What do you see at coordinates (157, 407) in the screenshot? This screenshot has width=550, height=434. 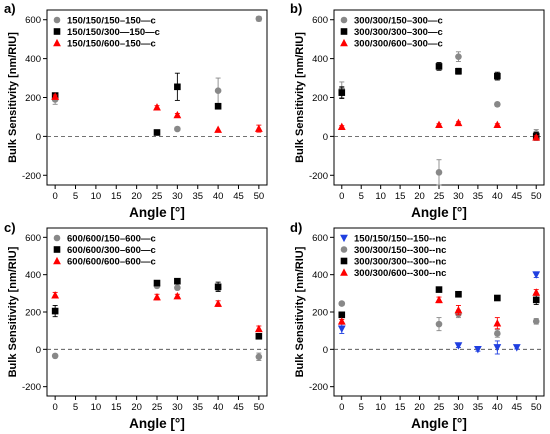 I see `x-tick-label: 25` at bounding box center [157, 407].